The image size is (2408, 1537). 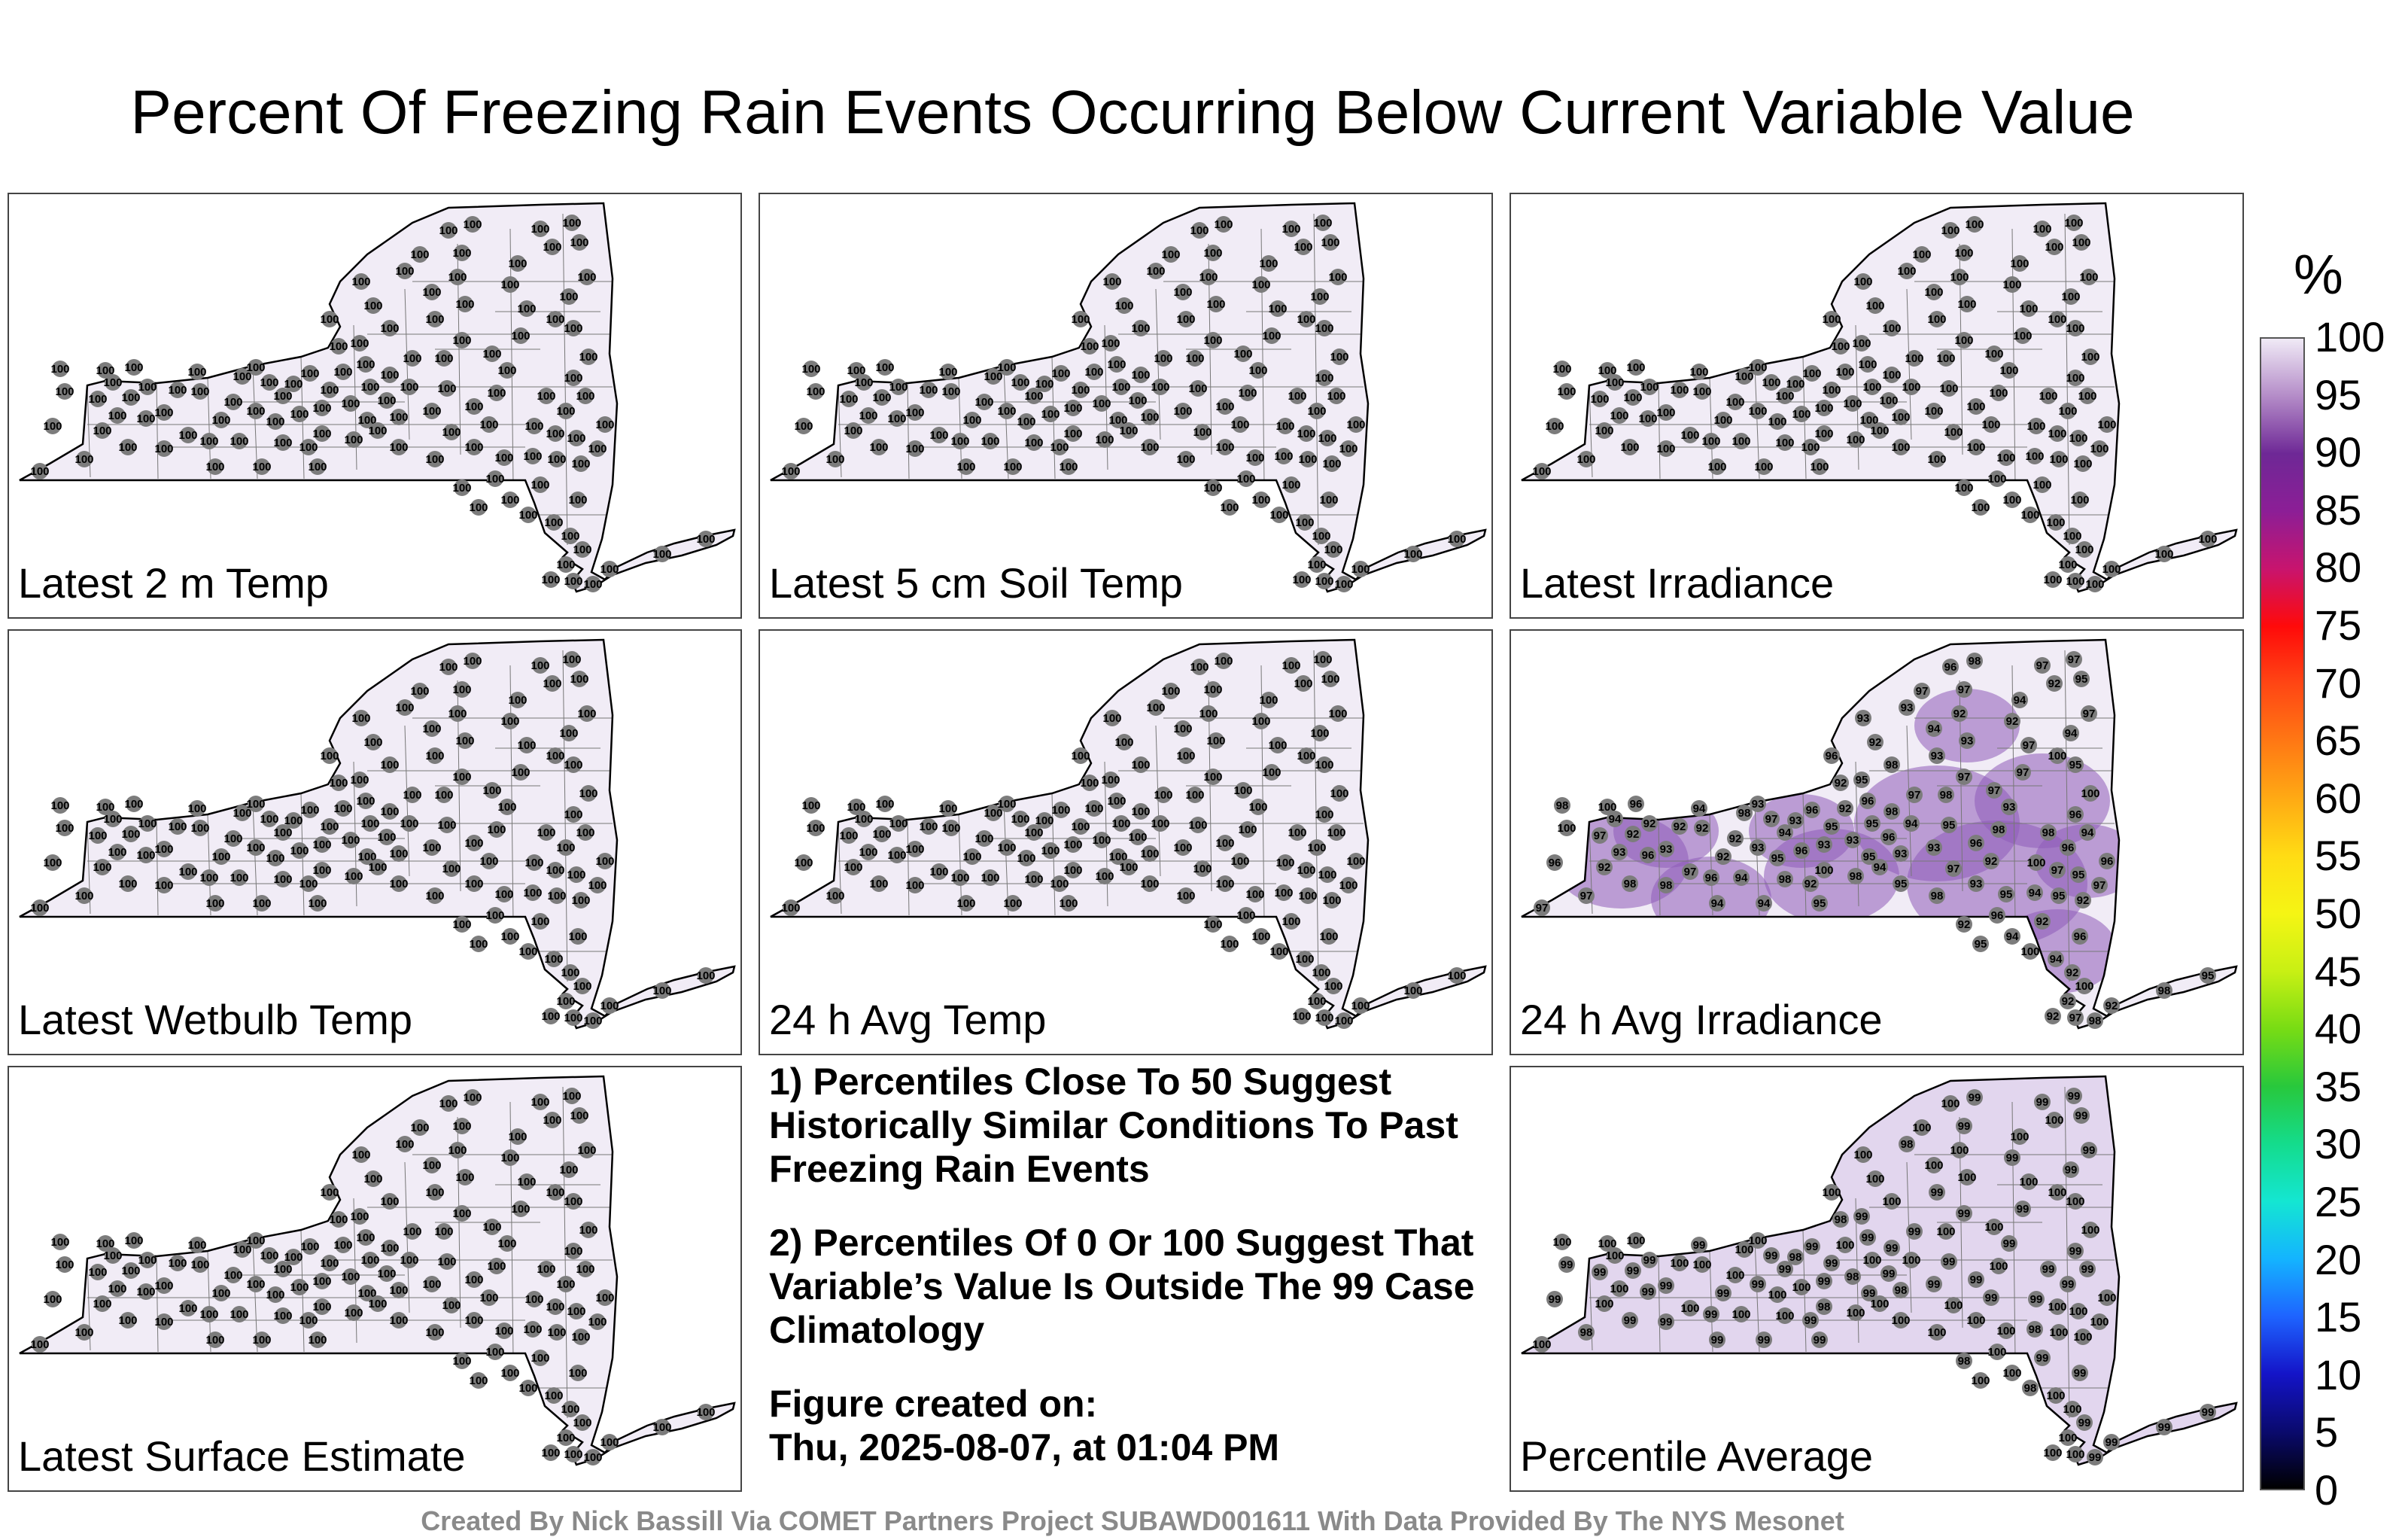 What do you see at coordinates (1879, 1270) in the screenshot?
I see `state-fill` at bounding box center [1879, 1270].